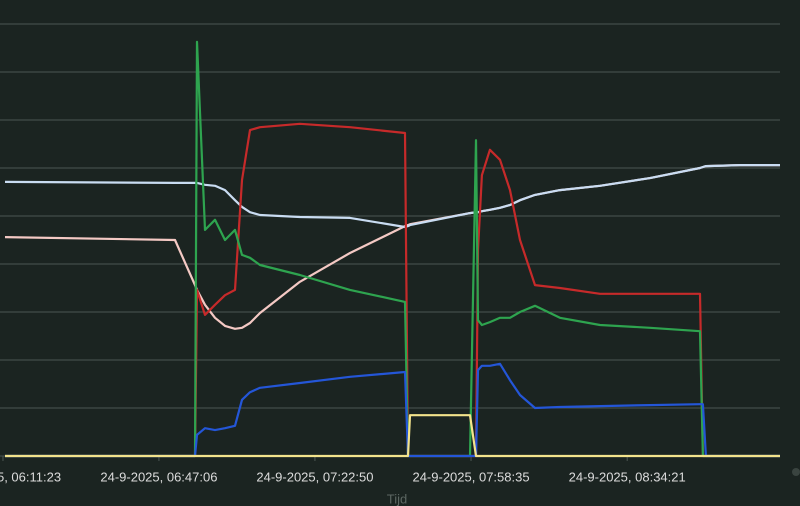 The image size is (800, 506). I want to click on x-tick-label: 24-9-2025, 06:47:06, so click(158, 476).